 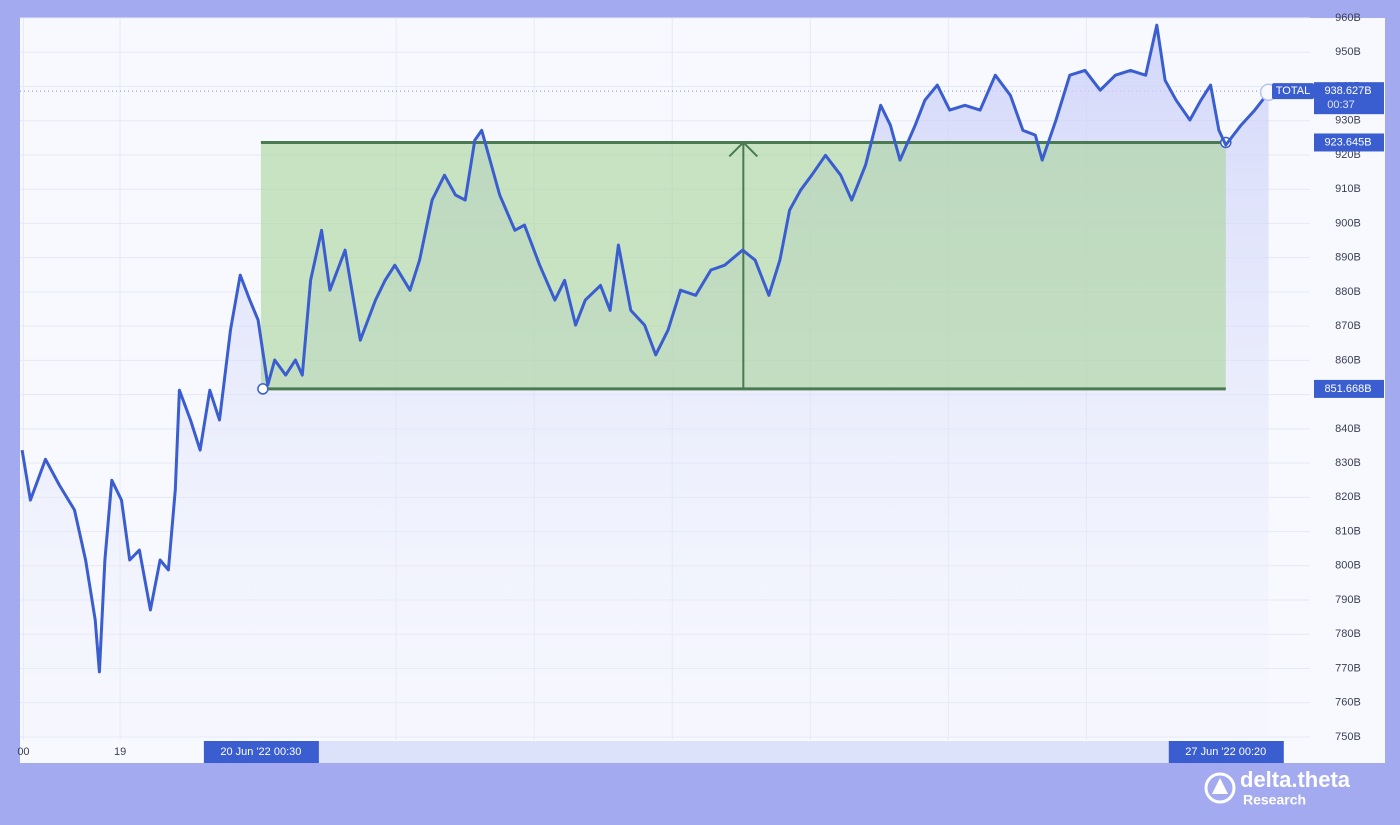 I want to click on y-tick-label: 840B, so click(x=1348, y=429).